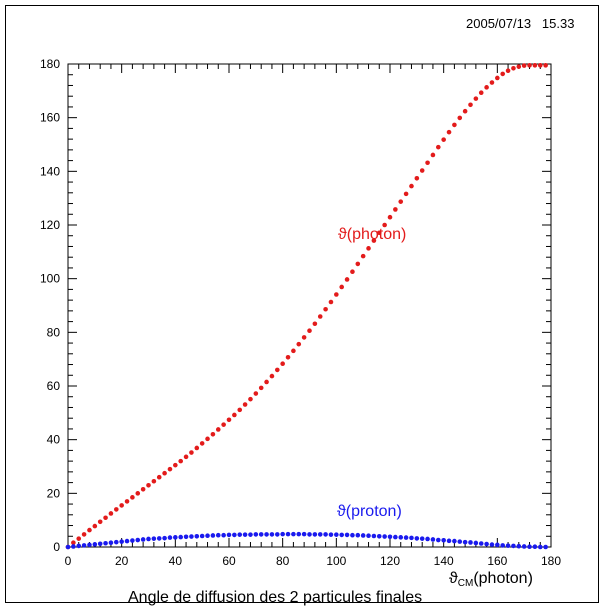 The width and height of the screenshot is (605, 610). Describe the element at coordinates (520, 23) in the screenshot. I see `timestamp: 2005/07/13 15.33` at that location.